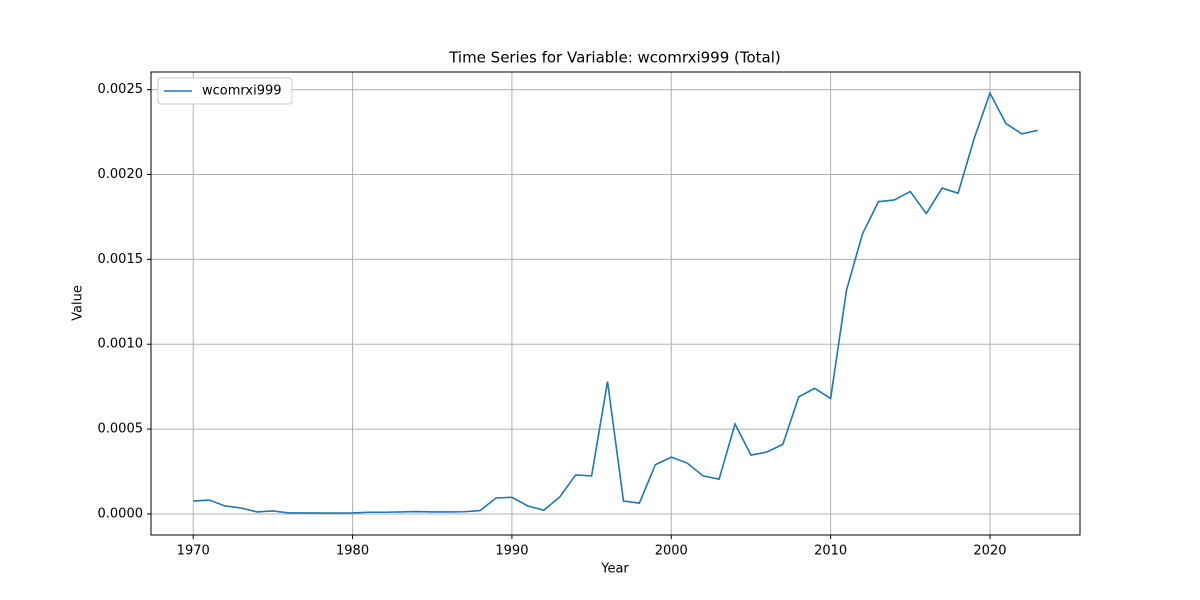 This screenshot has height=600, width=1200. What do you see at coordinates (121, 429) in the screenshot?
I see `y-tick-label: 0.0005` at bounding box center [121, 429].